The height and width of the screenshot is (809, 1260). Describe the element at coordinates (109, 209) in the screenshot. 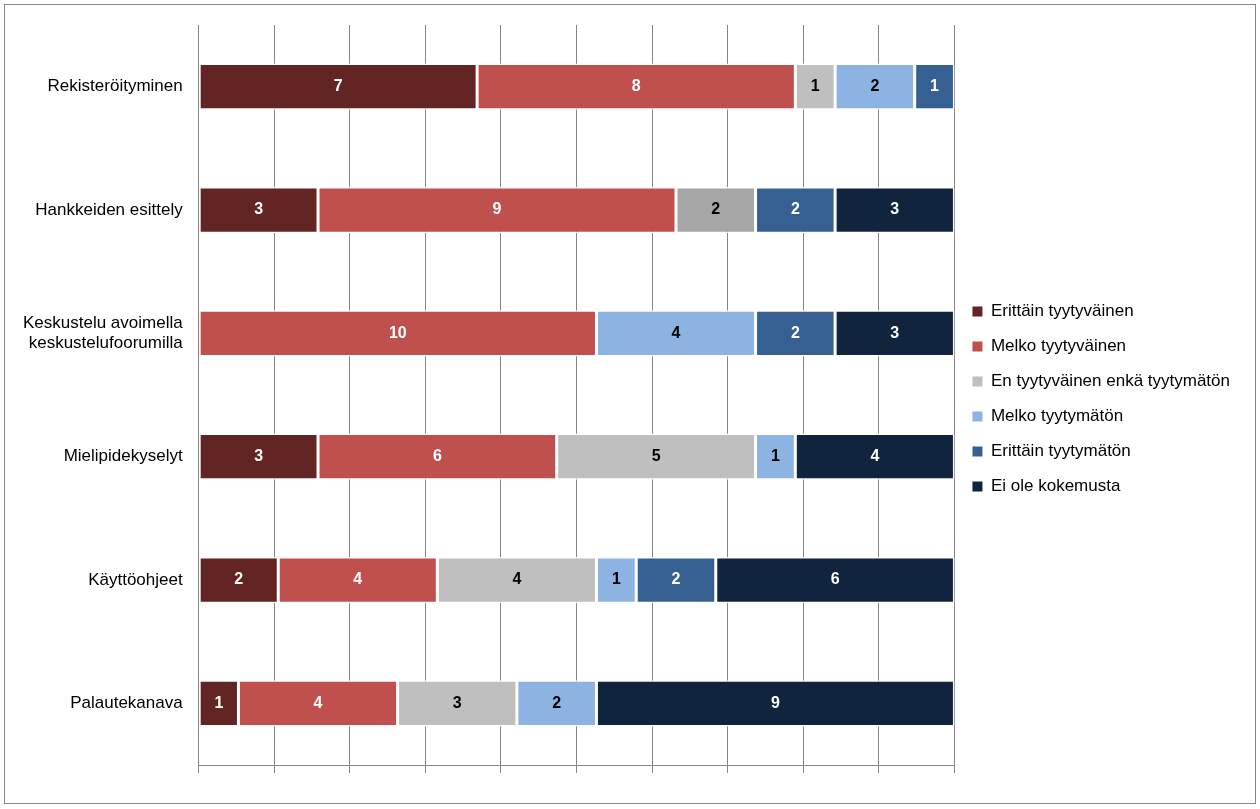

I see `y-tick-label: Hankkeiden esittely` at that location.